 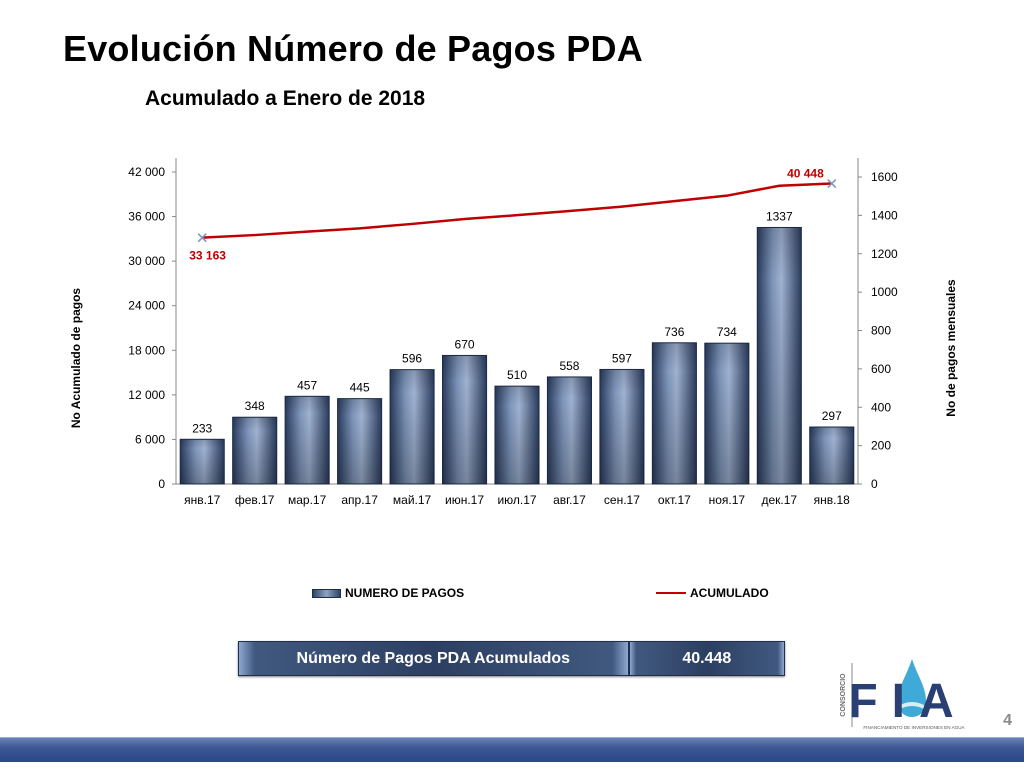 I want to click on y-right-tick-label: 400, so click(x=881, y=407).